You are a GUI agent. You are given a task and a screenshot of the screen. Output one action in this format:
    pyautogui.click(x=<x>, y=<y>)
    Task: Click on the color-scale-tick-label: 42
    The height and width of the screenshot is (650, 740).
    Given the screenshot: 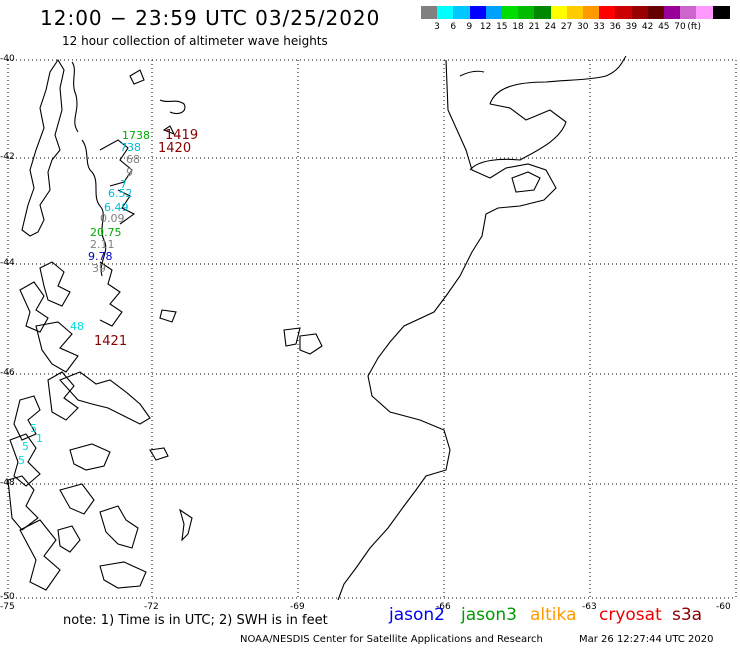 What is the action you would take?
    pyautogui.click(x=647, y=27)
    